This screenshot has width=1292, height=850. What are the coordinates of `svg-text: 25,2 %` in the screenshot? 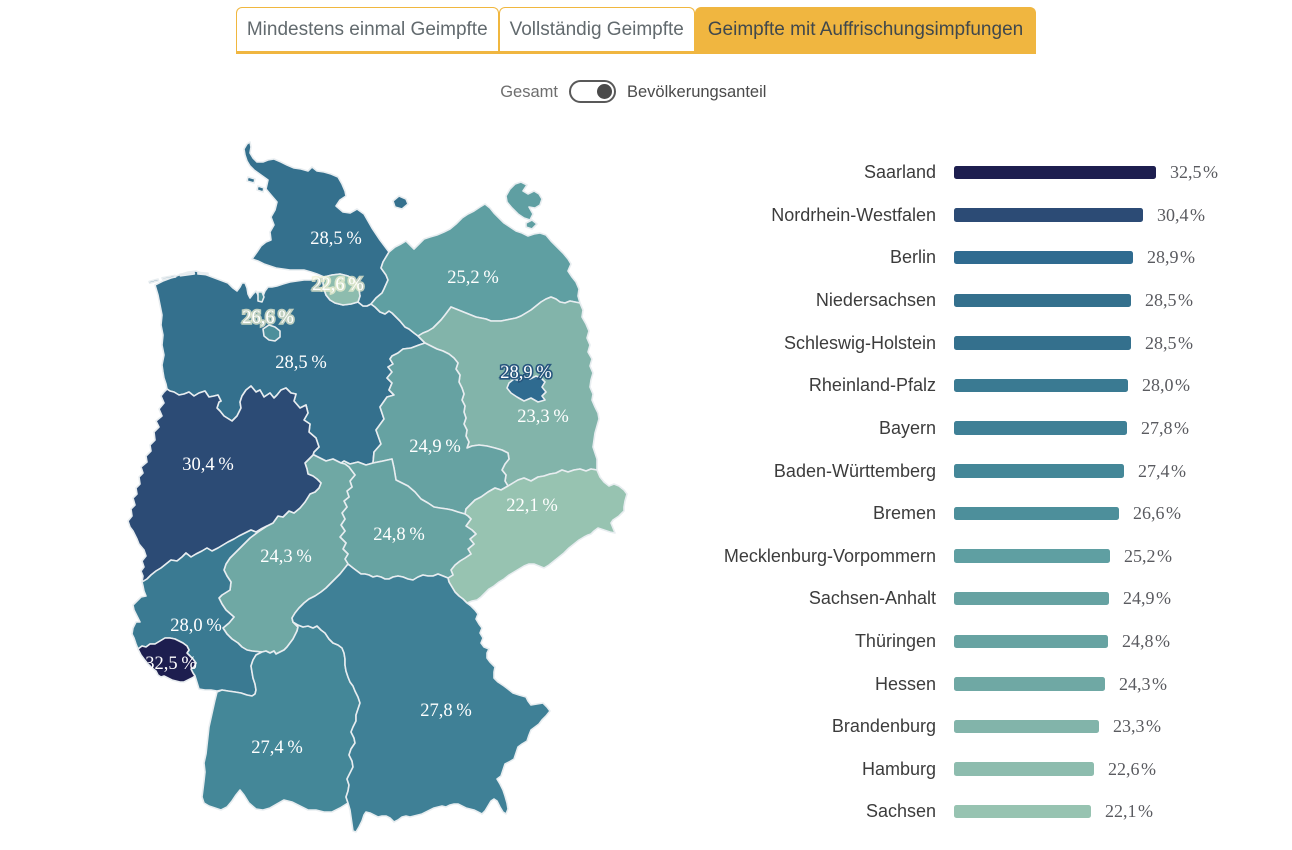 It's located at (473, 278).